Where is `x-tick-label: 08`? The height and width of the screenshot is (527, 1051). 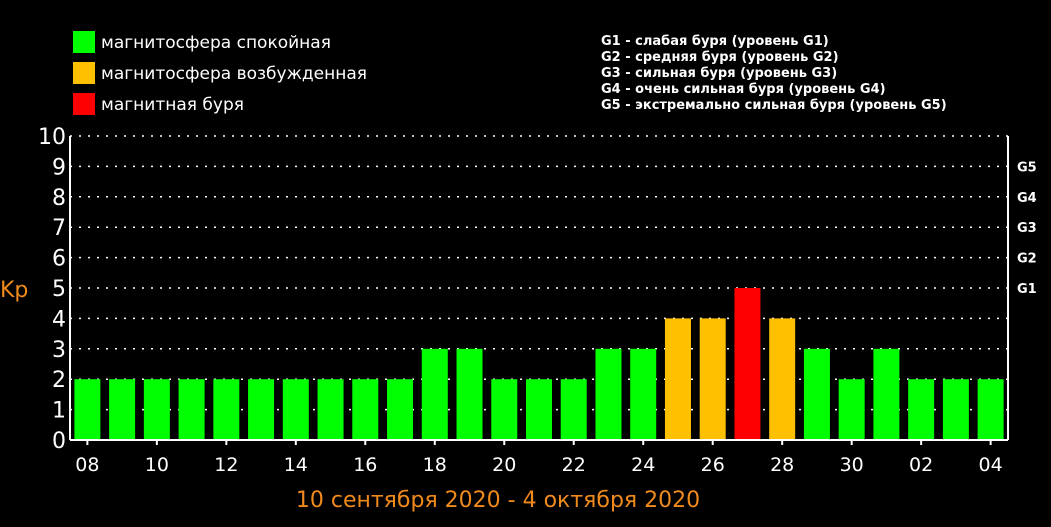 x-tick-label: 08 is located at coordinates (87, 465).